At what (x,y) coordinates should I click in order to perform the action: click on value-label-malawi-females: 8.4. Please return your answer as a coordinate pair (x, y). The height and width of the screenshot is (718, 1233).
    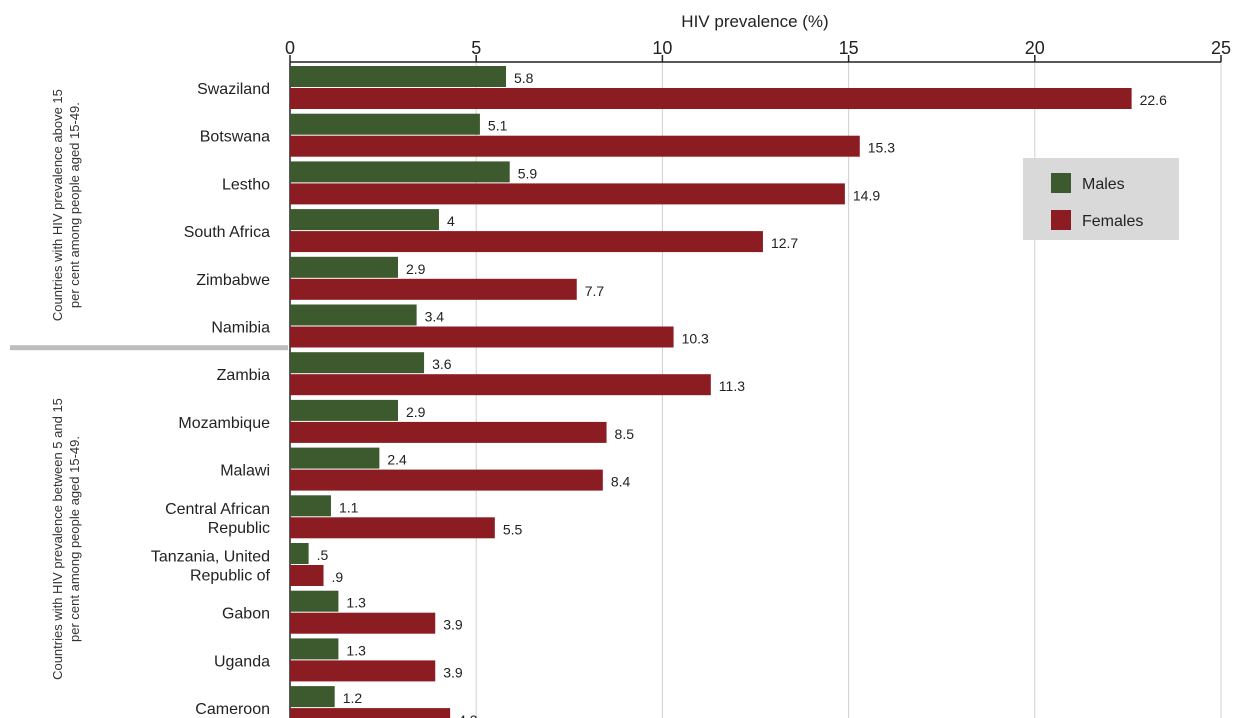
    Looking at the image, I should click on (621, 482).